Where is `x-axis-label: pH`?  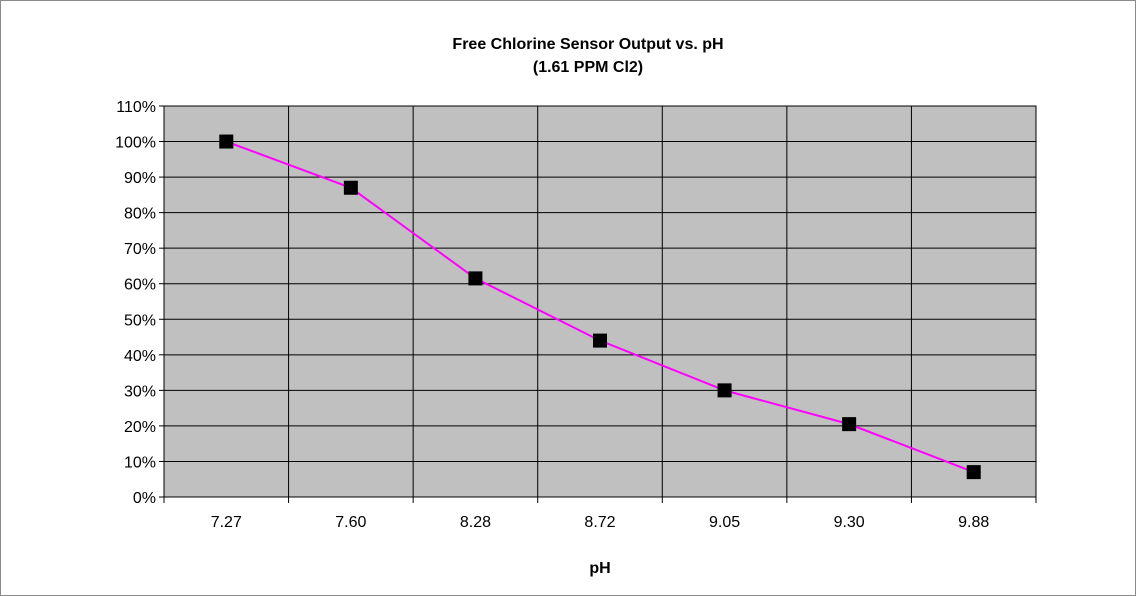
x-axis-label: pH is located at coordinates (599, 568).